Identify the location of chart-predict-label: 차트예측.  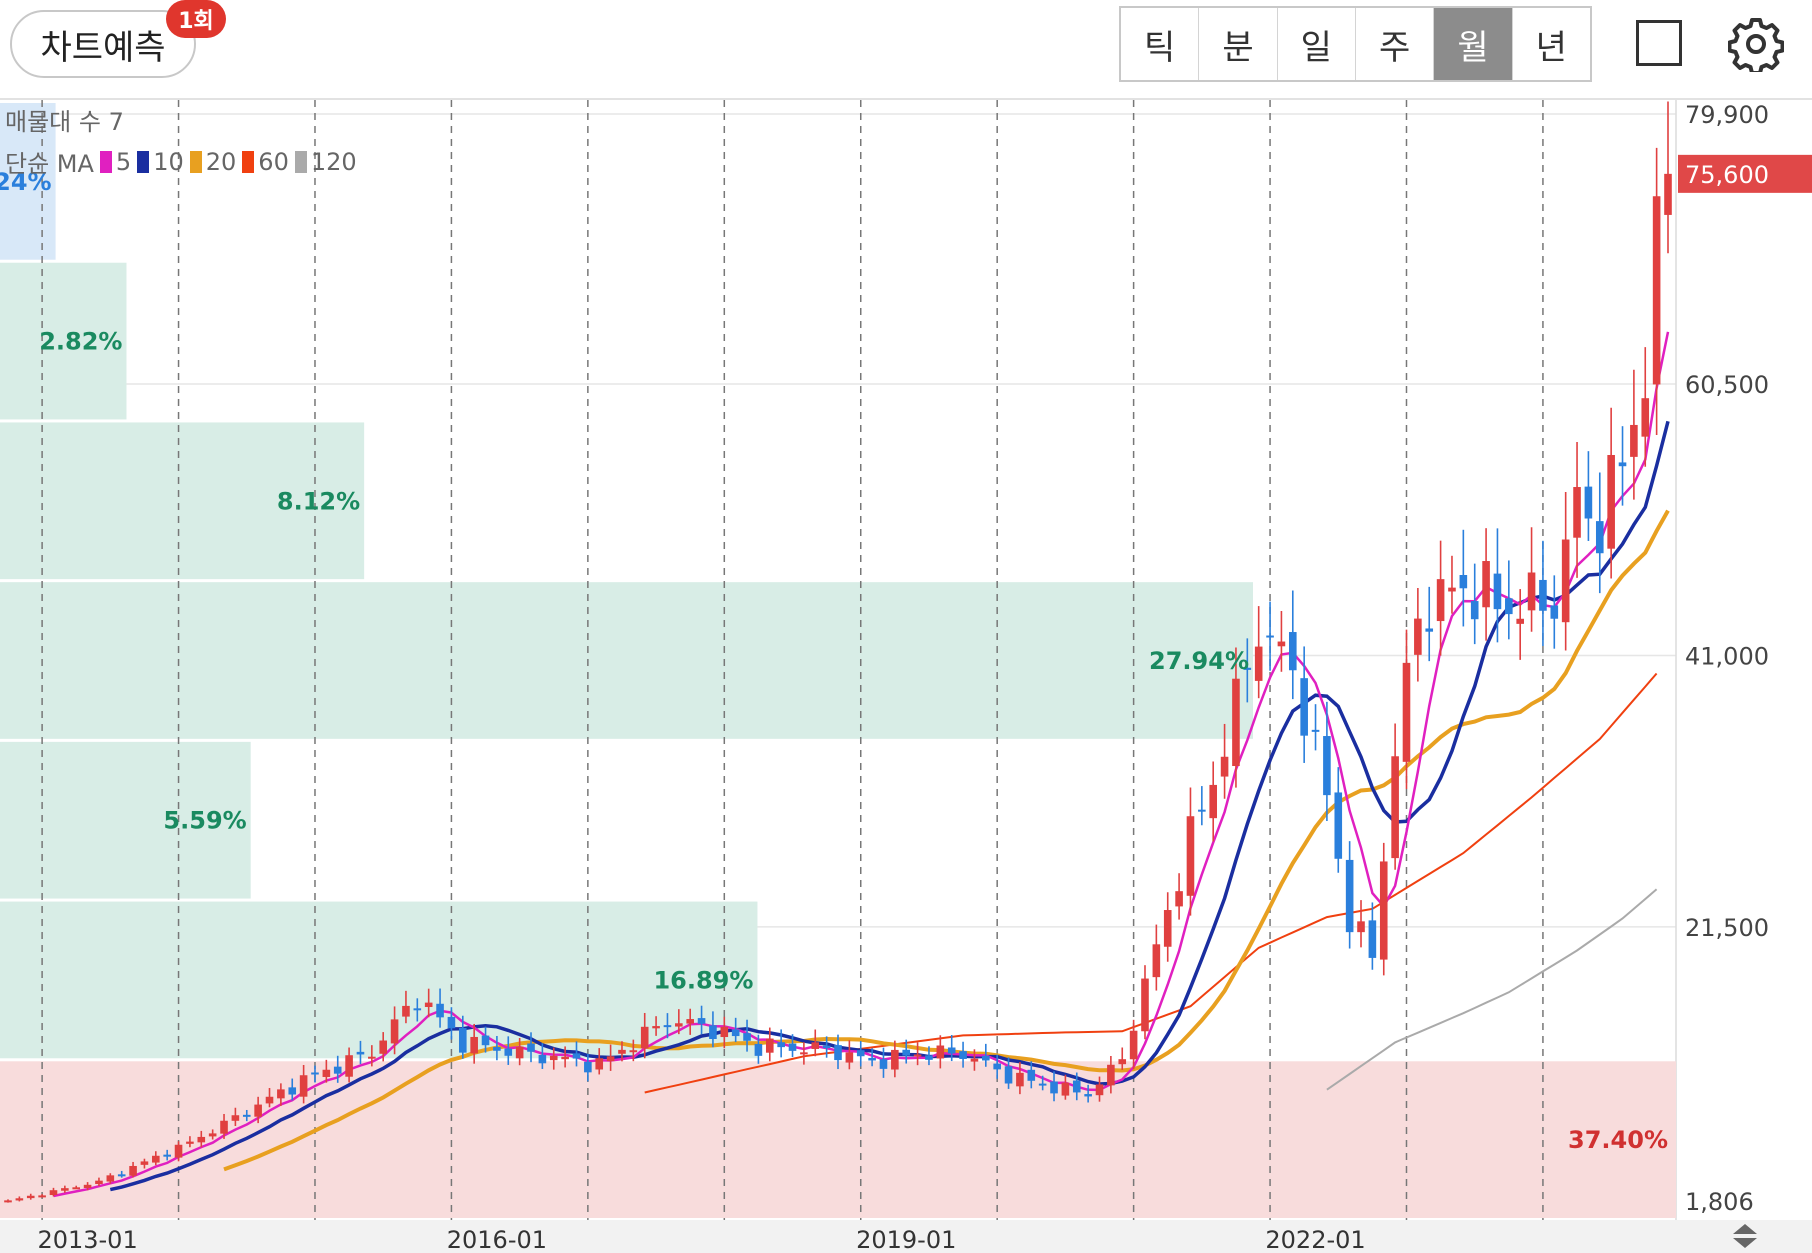
(103, 47).